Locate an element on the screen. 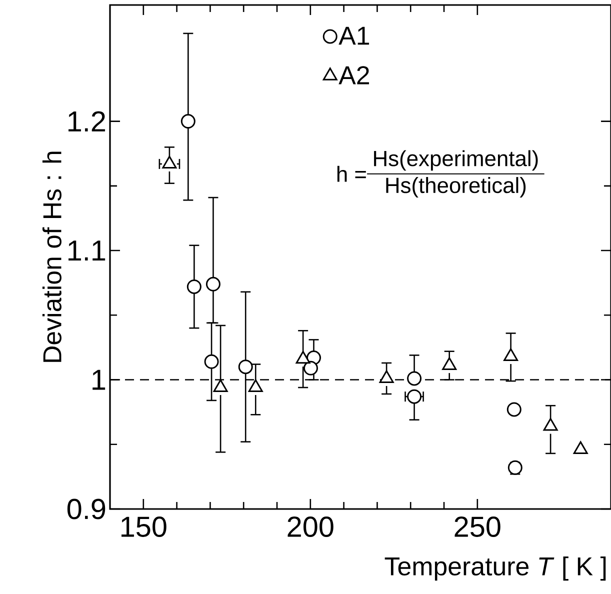  y-tick-label: 0.9 is located at coordinates (86, 509).